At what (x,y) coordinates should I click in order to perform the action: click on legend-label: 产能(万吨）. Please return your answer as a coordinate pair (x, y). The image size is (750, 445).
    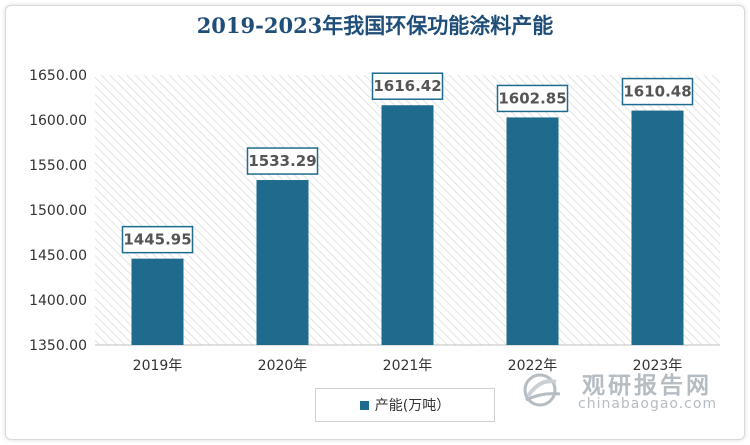
    Looking at the image, I should click on (412, 406).